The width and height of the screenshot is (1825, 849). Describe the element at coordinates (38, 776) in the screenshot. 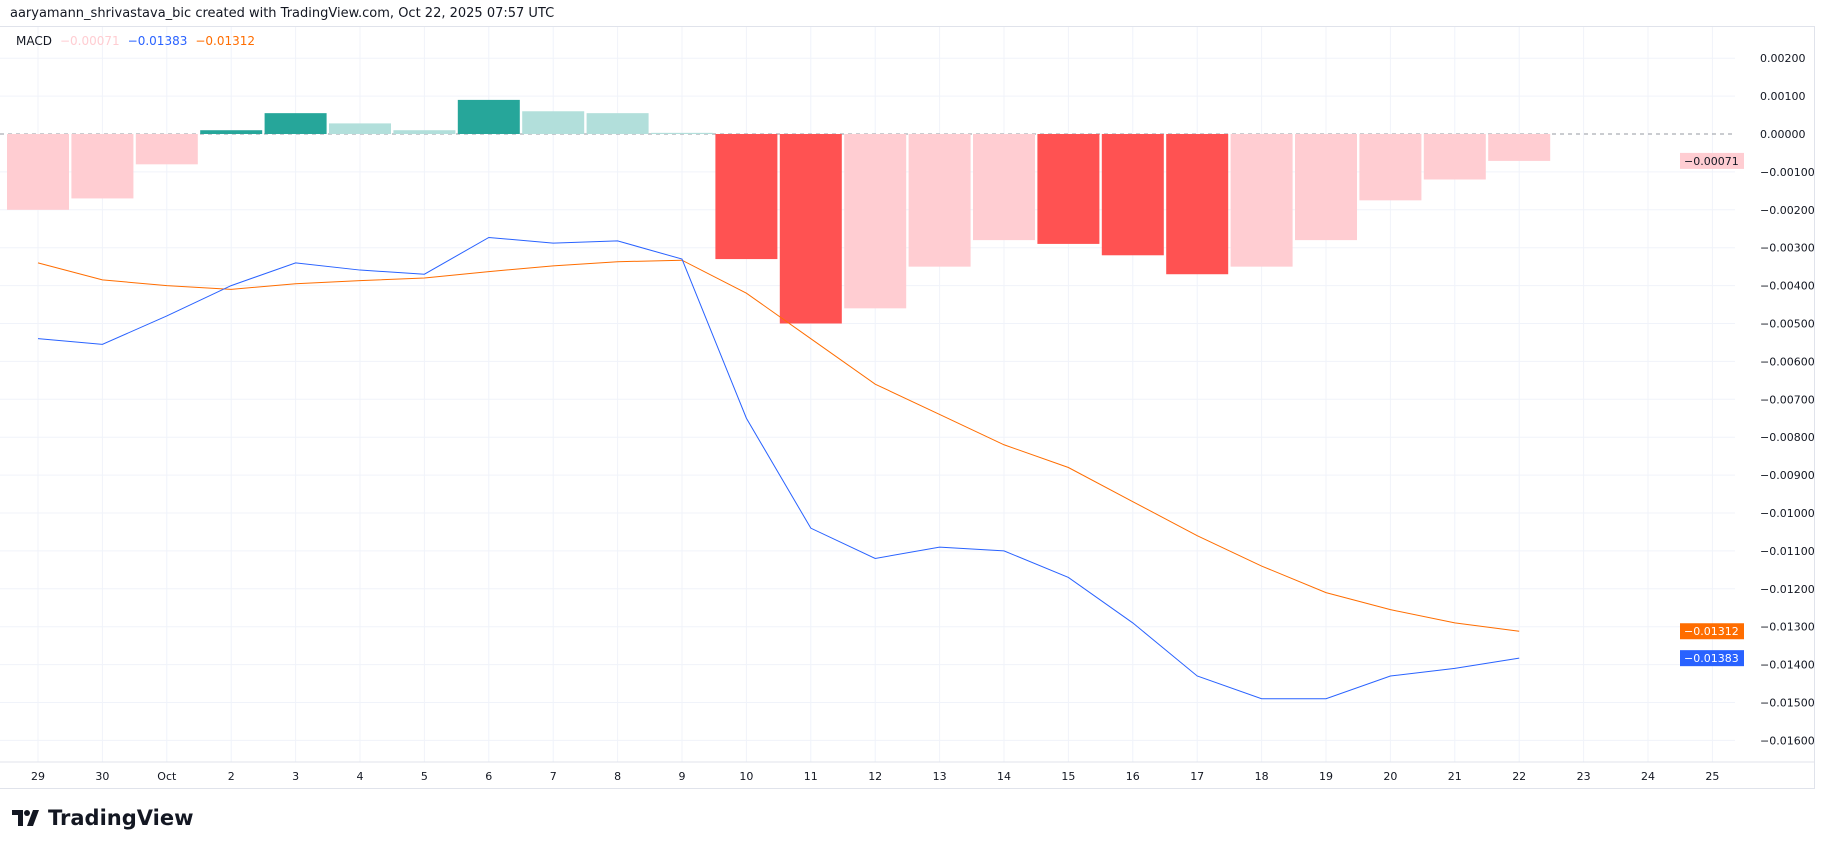

I see `x-tick-label: 29` at that location.